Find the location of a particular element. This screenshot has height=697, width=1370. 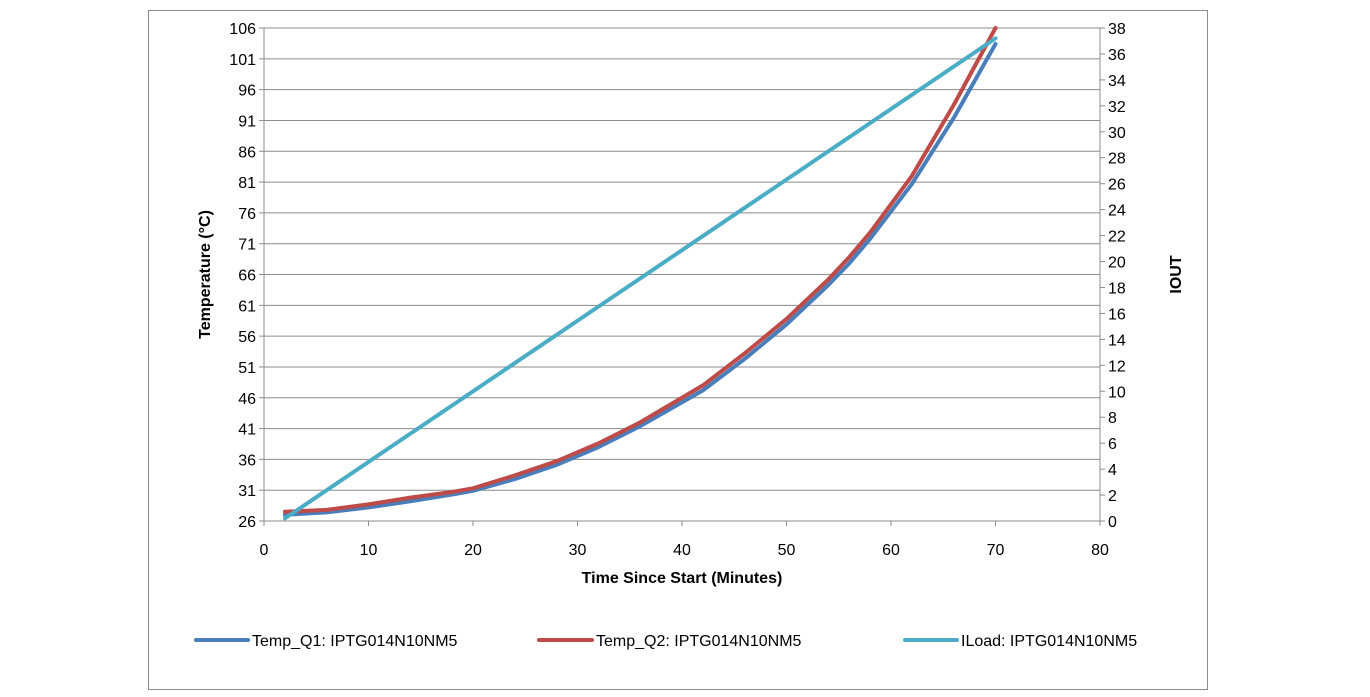

y2-tick-label-19: 38 is located at coordinates (1117, 29).